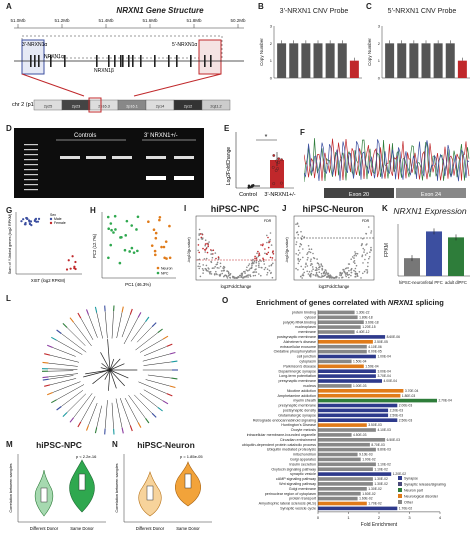  I want to click on o-title-pre: Enrichment of genes correlated with, so click(322, 302).